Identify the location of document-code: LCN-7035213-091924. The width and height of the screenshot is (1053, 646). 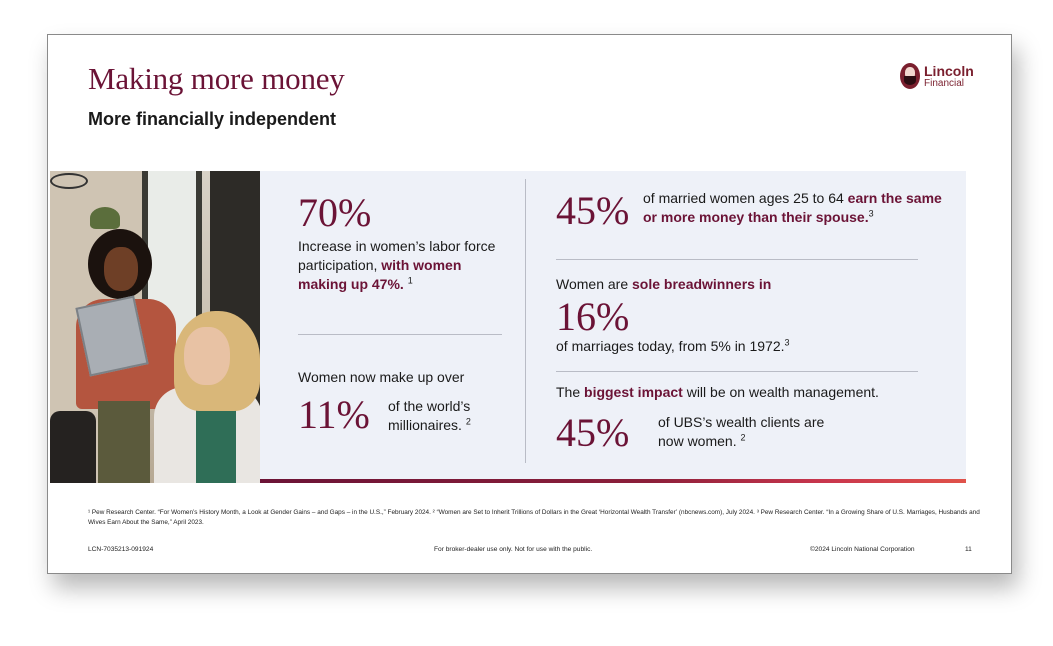
(121, 549).